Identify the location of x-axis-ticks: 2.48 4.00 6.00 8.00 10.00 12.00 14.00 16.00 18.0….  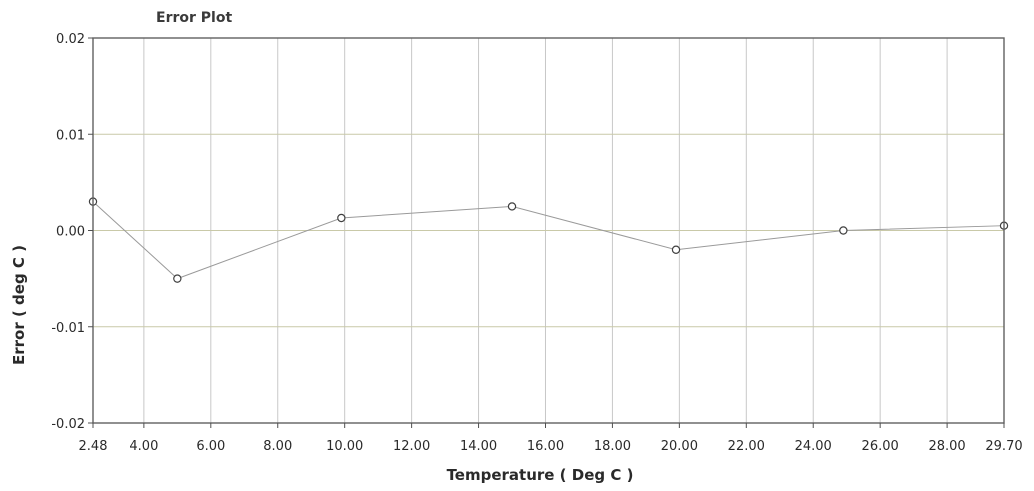
(551, 438).